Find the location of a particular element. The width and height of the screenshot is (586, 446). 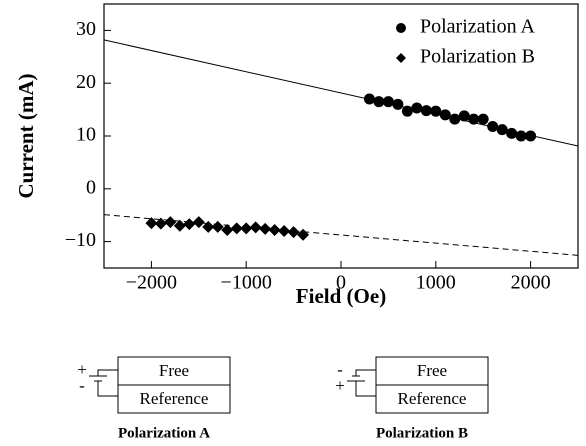

x-tick-label: −2000 is located at coordinates (151, 283).